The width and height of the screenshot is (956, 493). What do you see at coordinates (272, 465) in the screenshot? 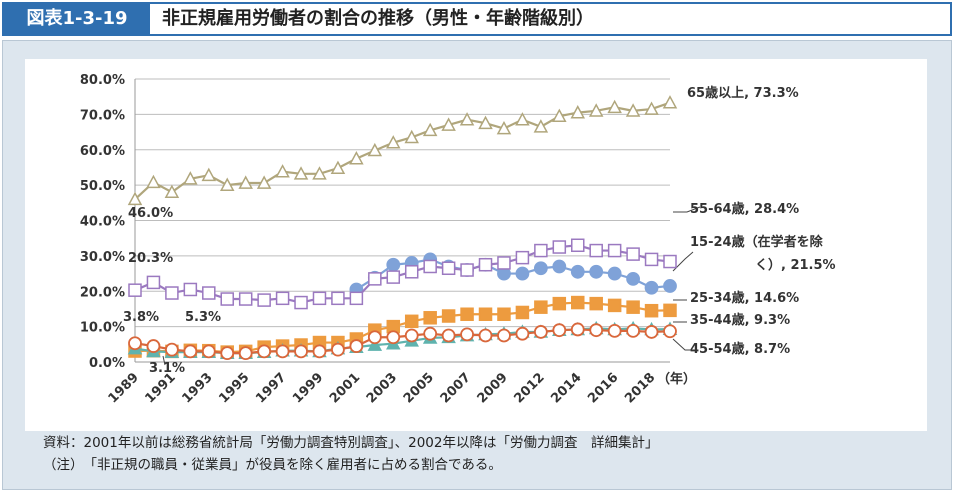
I see `footnote: （注） 「非正規の職員・従業員」が役員を除く雇用者に占める割合である。` at bounding box center [272, 465].